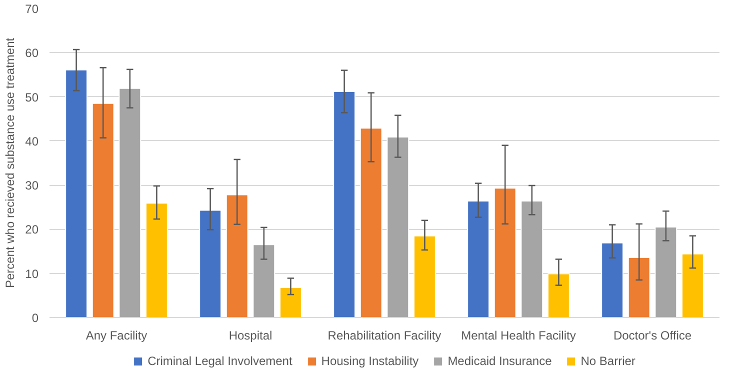  I want to click on y-tick-label: 70, so click(32, 9).